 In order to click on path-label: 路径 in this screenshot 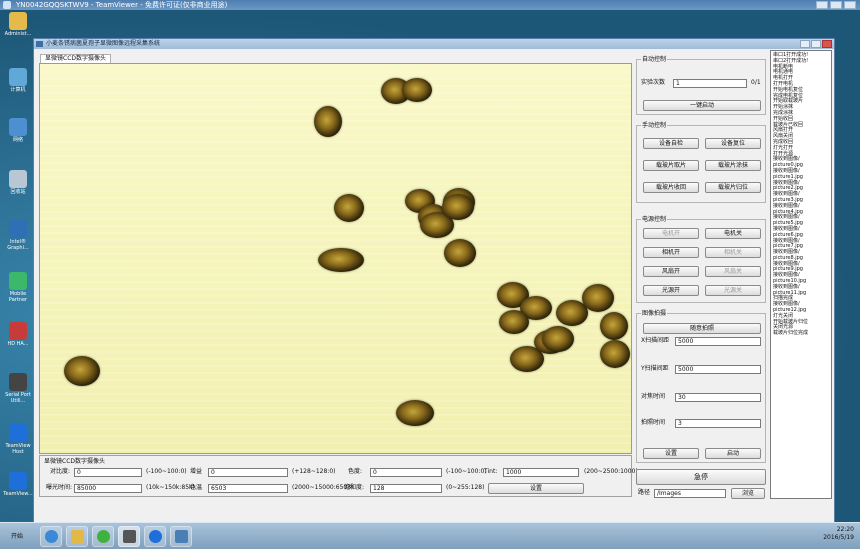, I will do `click(644, 492)`.